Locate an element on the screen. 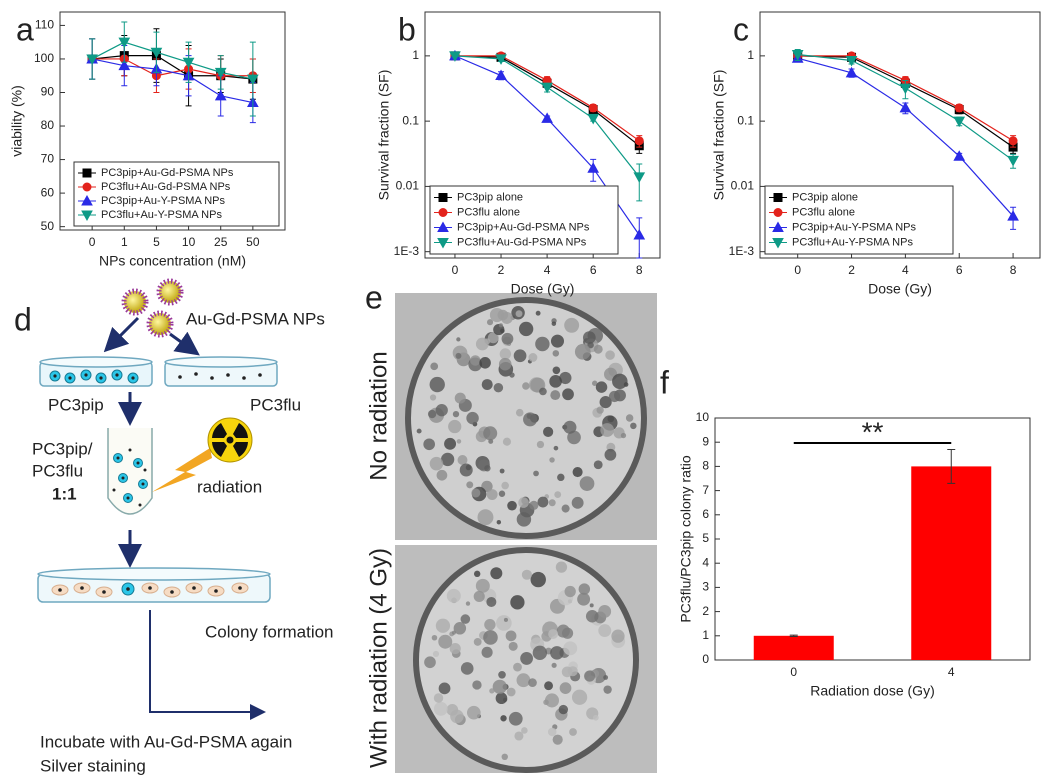 The image size is (1050, 780). x-tick-label: 6 is located at coordinates (593, 270).